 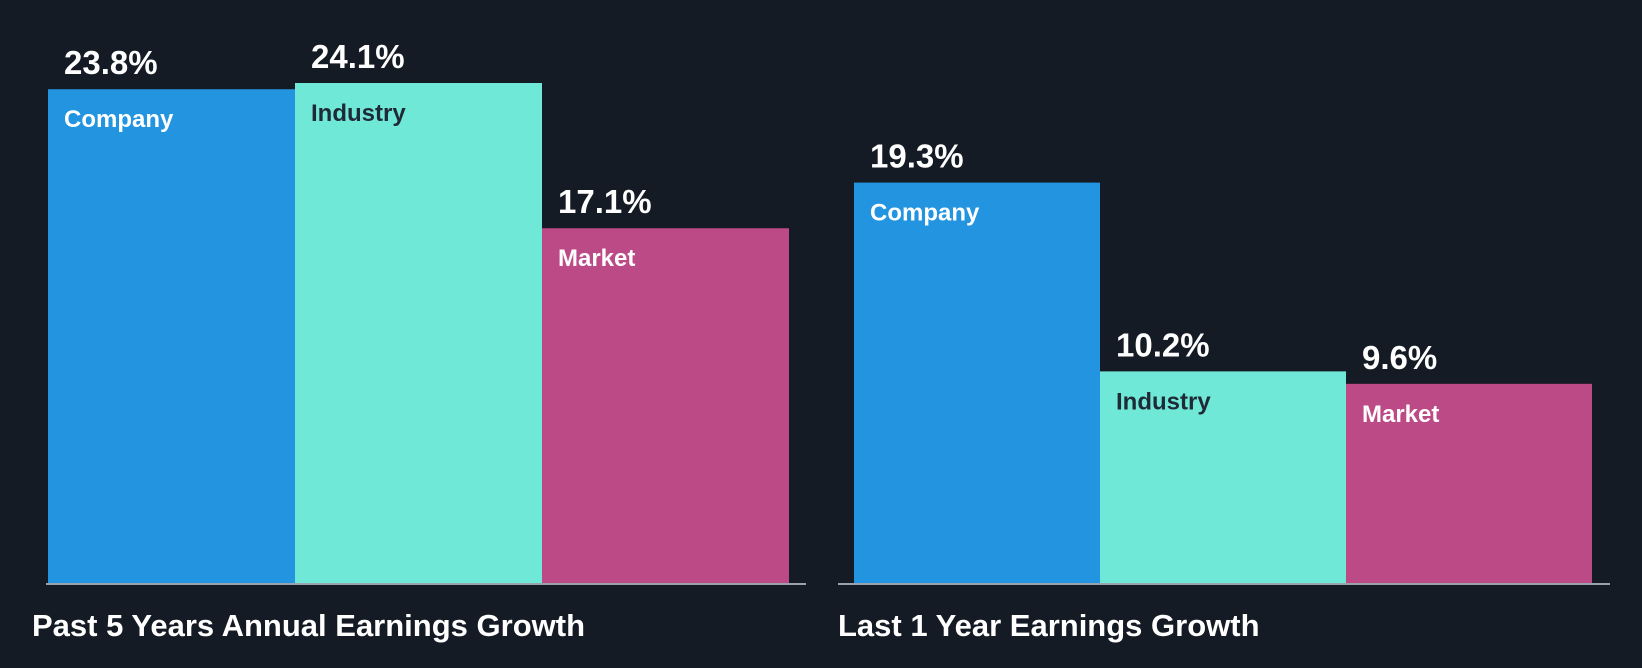 What do you see at coordinates (1400, 414) in the screenshot?
I see `last-1-year-category-label-market: Market` at bounding box center [1400, 414].